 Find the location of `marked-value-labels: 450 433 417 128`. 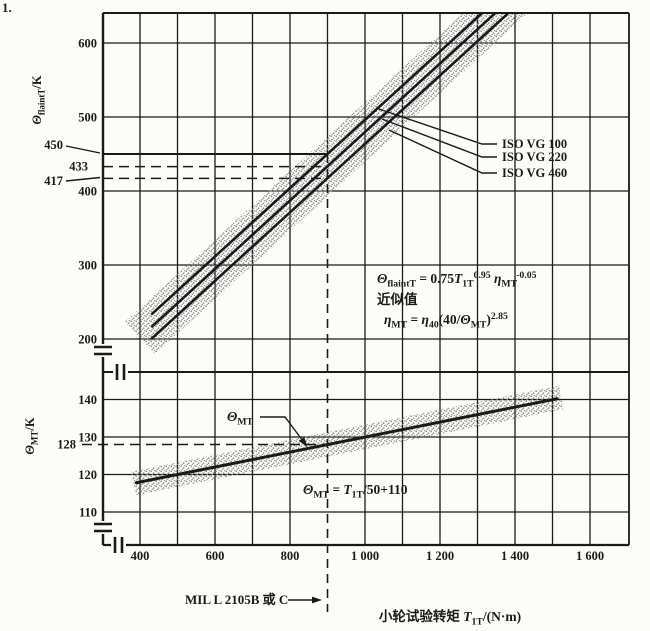

marked-value-labels: 450 433 417 128 is located at coordinates (72, 295).